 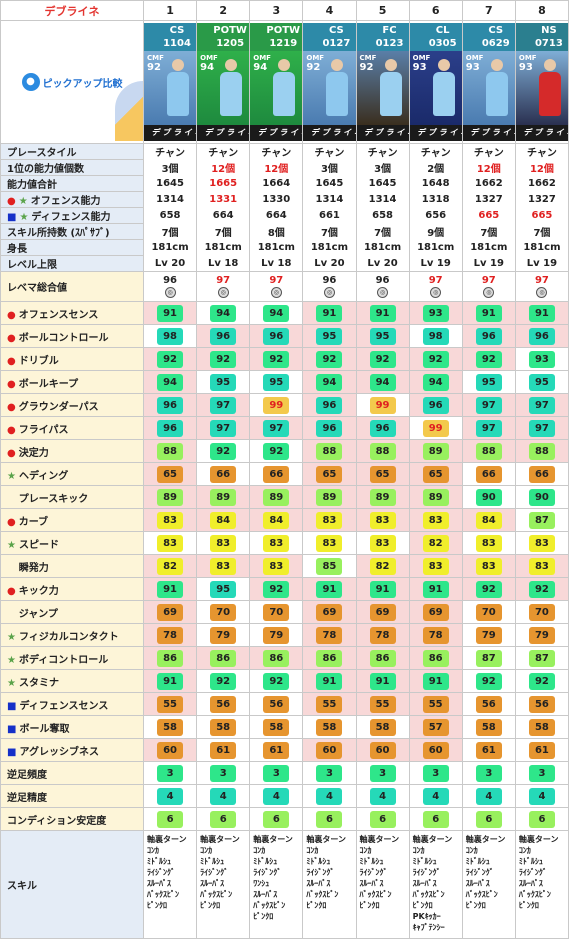 What do you see at coordinates (382, 199) in the screenshot?
I see `info-value: 1314` at bounding box center [382, 199].